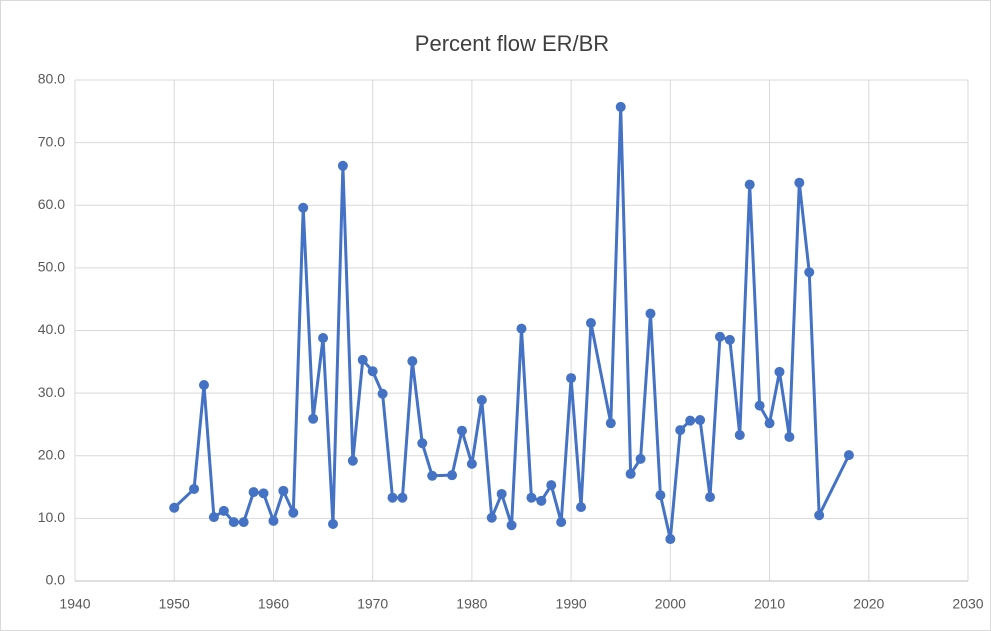  I want to click on x-tick-label: 1940, so click(74, 604).